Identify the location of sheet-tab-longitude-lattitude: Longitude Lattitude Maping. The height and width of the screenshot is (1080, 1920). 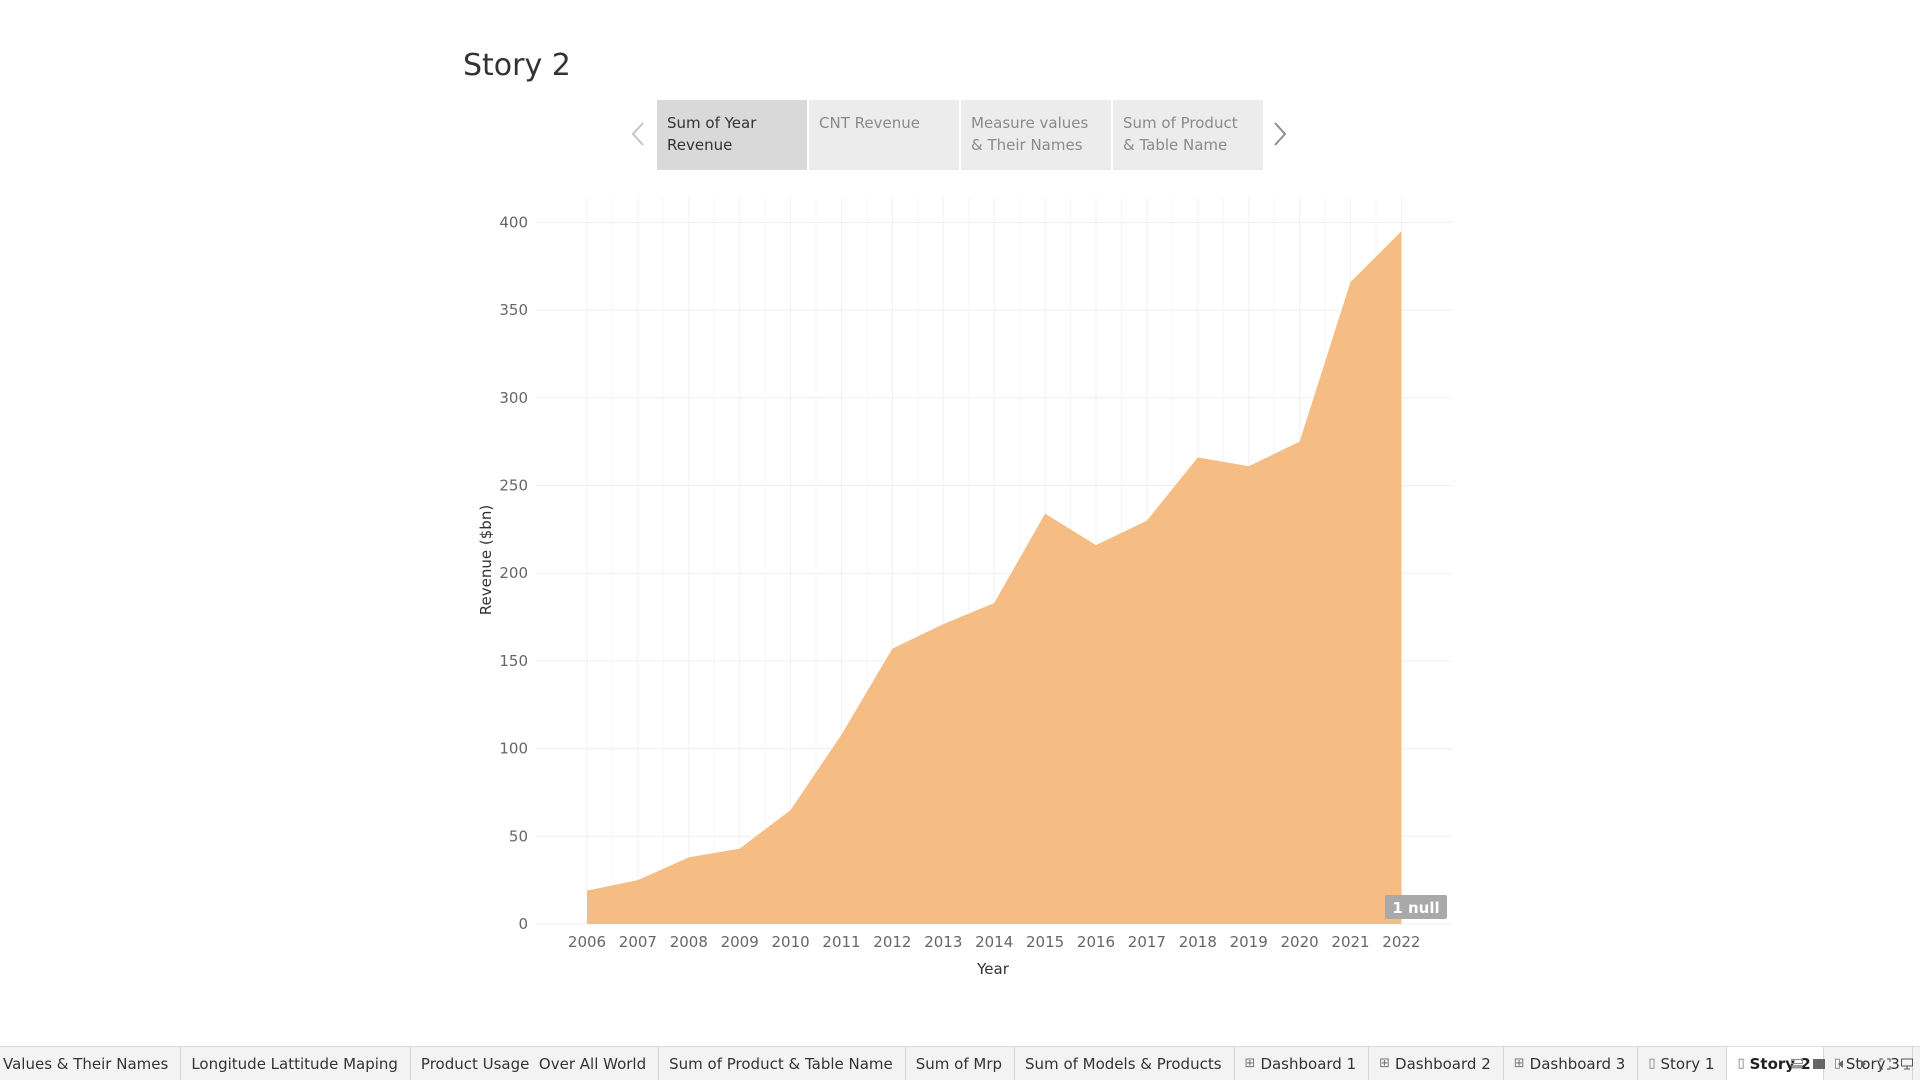
(296, 1063).